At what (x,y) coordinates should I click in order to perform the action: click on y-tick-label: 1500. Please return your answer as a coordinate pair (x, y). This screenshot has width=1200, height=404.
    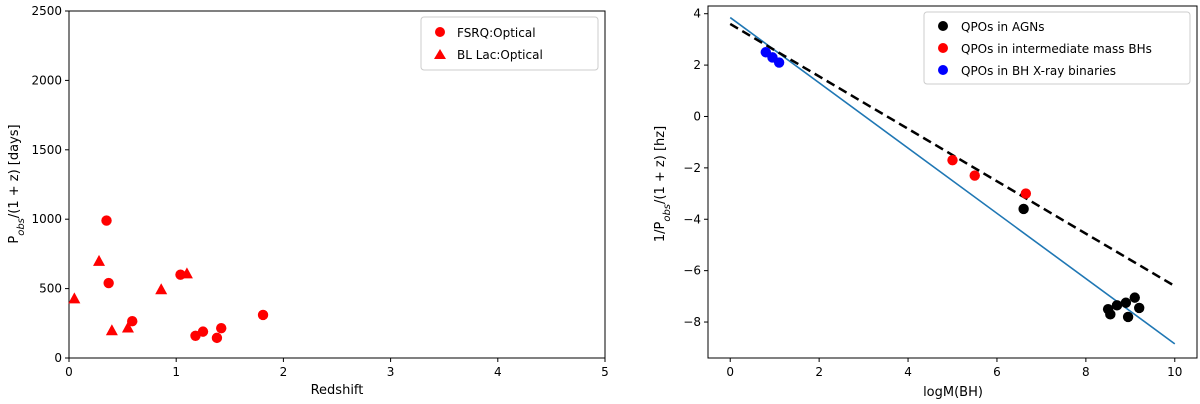
    Looking at the image, I should click on (46, 150).